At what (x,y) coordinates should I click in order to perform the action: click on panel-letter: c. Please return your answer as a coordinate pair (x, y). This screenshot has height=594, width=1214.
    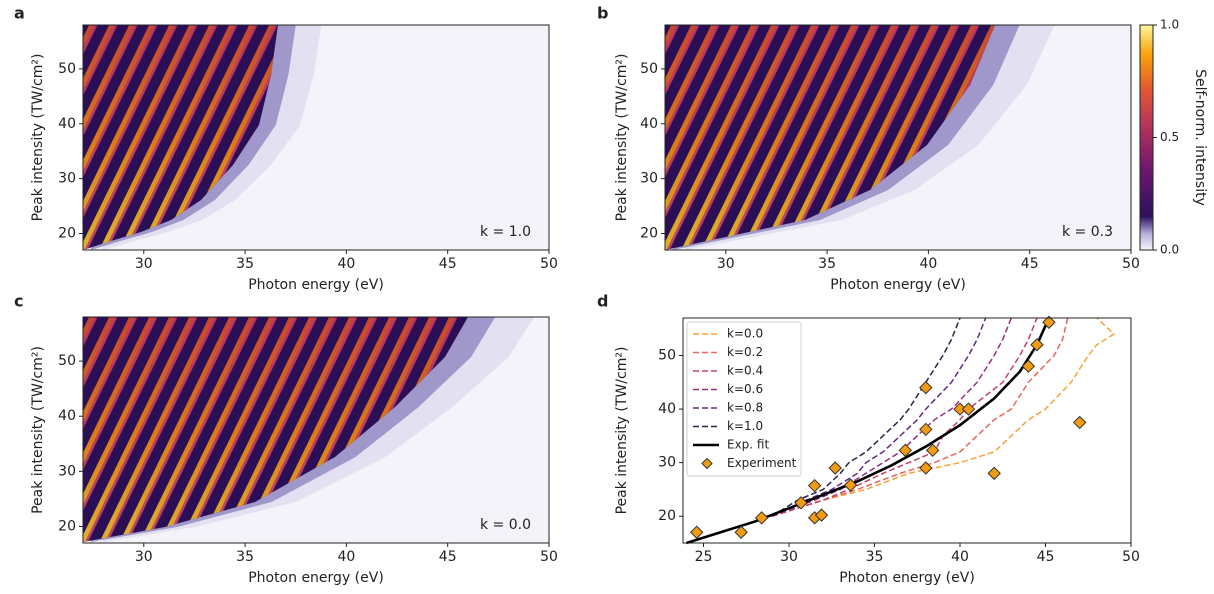
    Looking at the image, I should click on (18, 301).